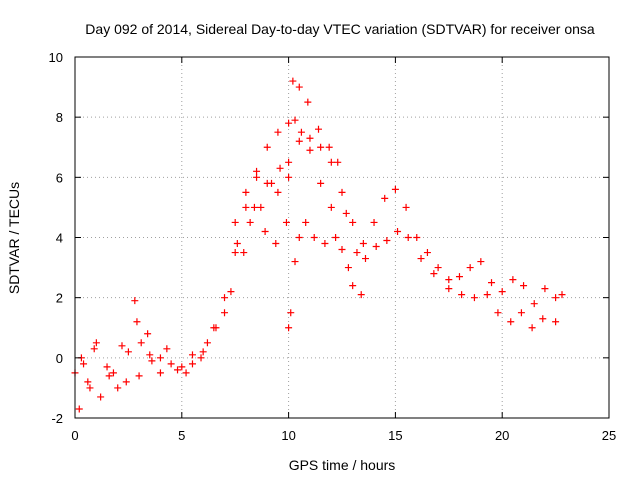 The image size is (640, 480). I want to click on y-tick-label: -2, so click(57, 418).